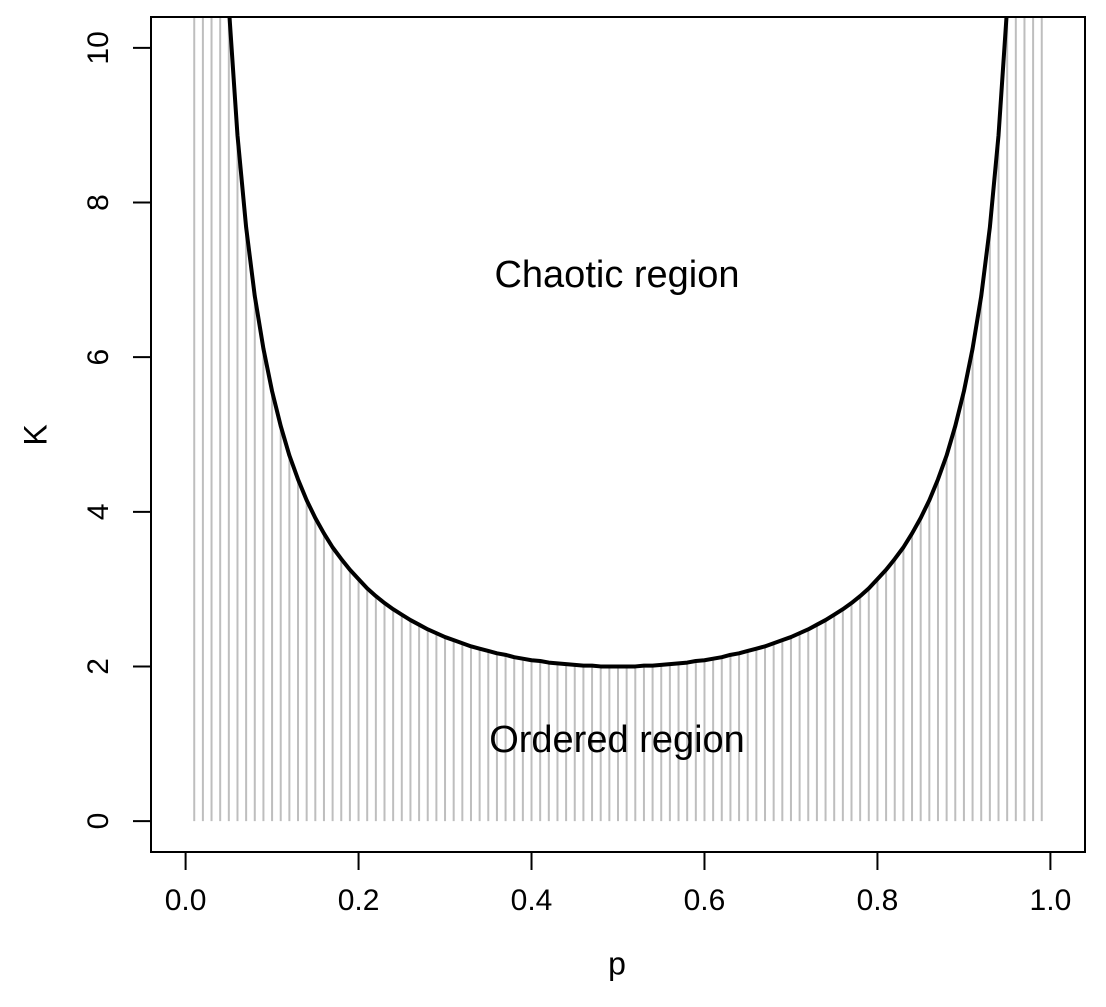 This screenshot has width=1106, height=1007. I want to click on y-axis-label: K, so click(35, 434).